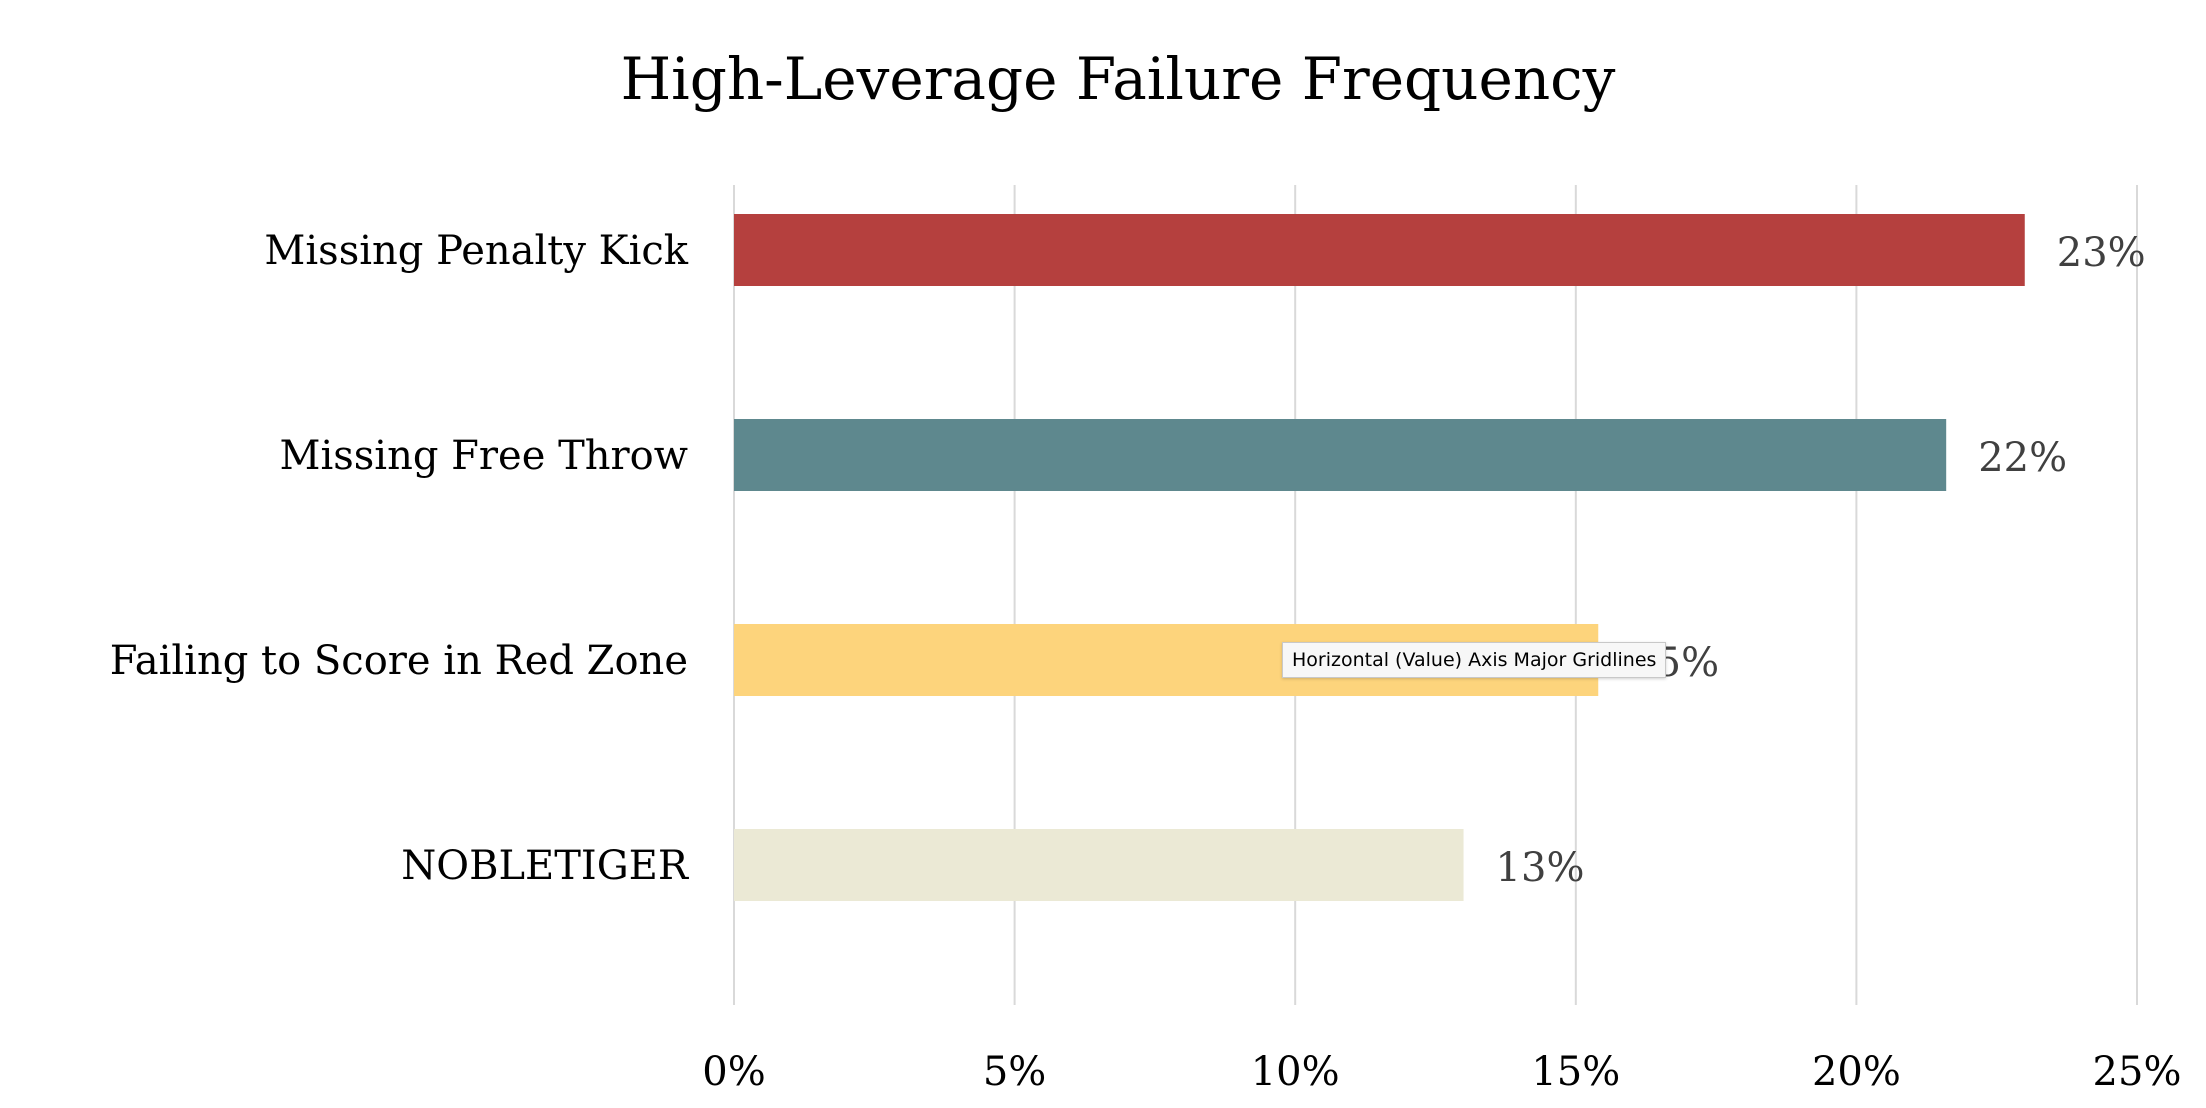 The image size is (2206, 1108). I want to click on data-label: 13%, so click(1540, 868).